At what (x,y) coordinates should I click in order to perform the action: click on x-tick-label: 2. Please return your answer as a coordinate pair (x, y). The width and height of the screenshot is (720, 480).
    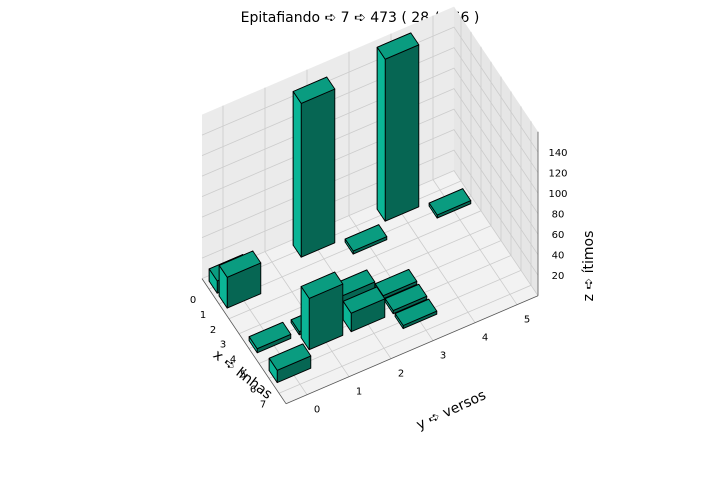
    Looking at the image, I should click on (213, 330).